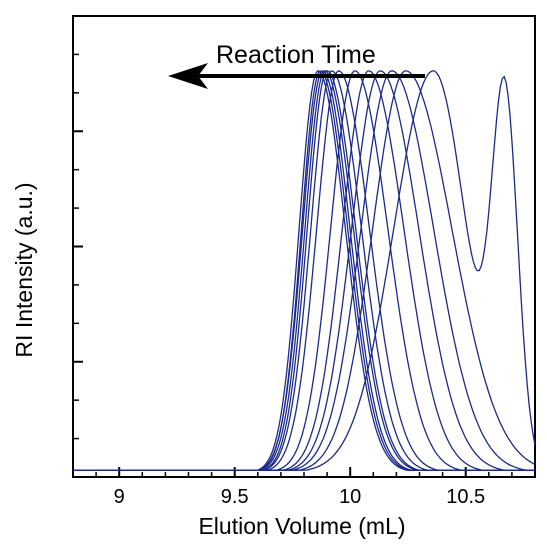 The image size is (547, 550). I want to click on x-tick-label: 9, so click(119, 497).